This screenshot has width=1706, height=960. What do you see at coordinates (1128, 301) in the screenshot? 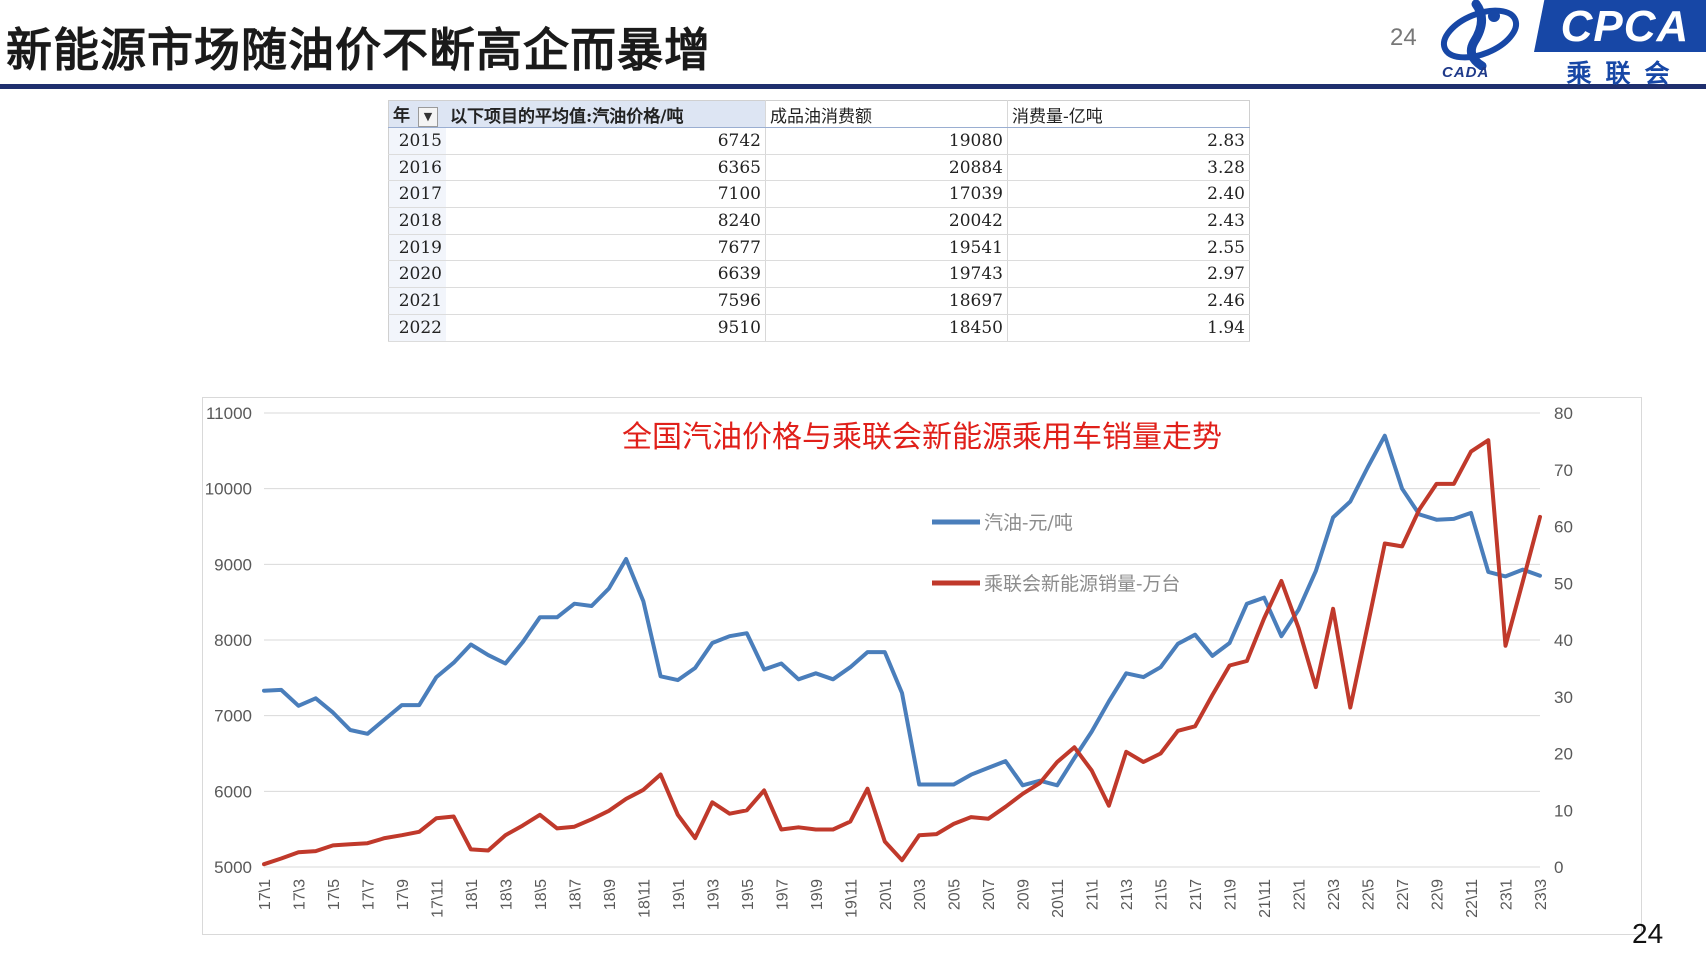
I see `cell-volume: 2.46` at bounding box center [1128, 301].